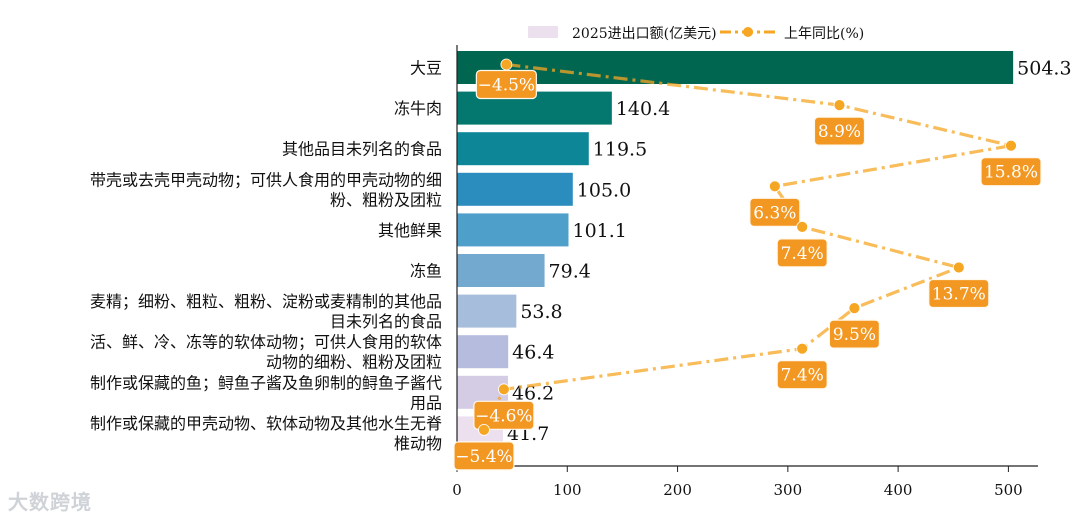  I want to click on bar-value-label: 140.4, so click(643, 109).